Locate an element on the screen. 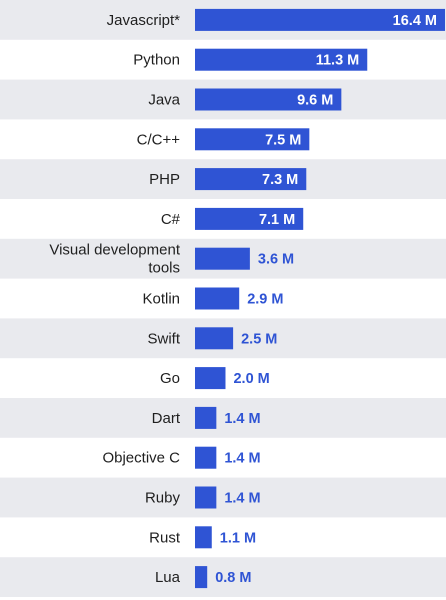 This screenshot has width=446, height=600. category-label: Python is located at coordinates (156, 60).